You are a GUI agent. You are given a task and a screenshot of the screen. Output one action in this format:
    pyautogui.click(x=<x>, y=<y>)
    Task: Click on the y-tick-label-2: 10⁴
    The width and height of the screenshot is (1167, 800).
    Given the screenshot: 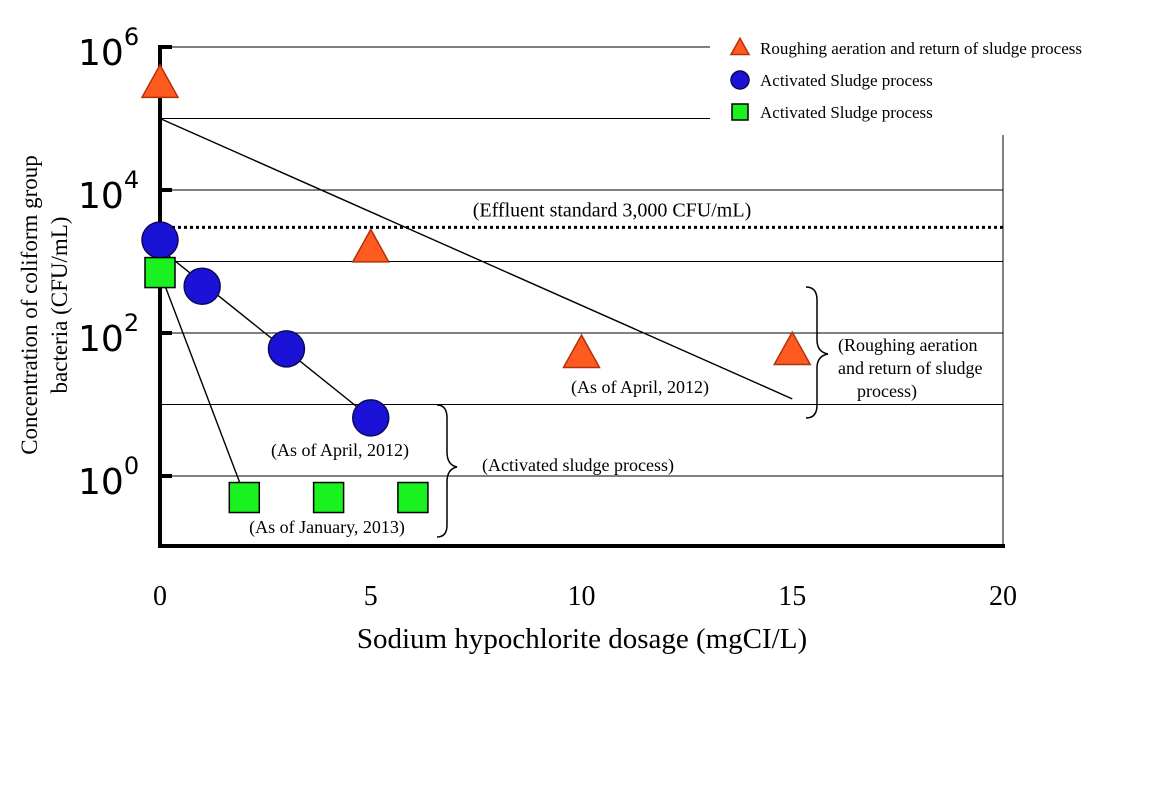 What is the action you would take?
    pyautogui.click(x=108, y=191)
    